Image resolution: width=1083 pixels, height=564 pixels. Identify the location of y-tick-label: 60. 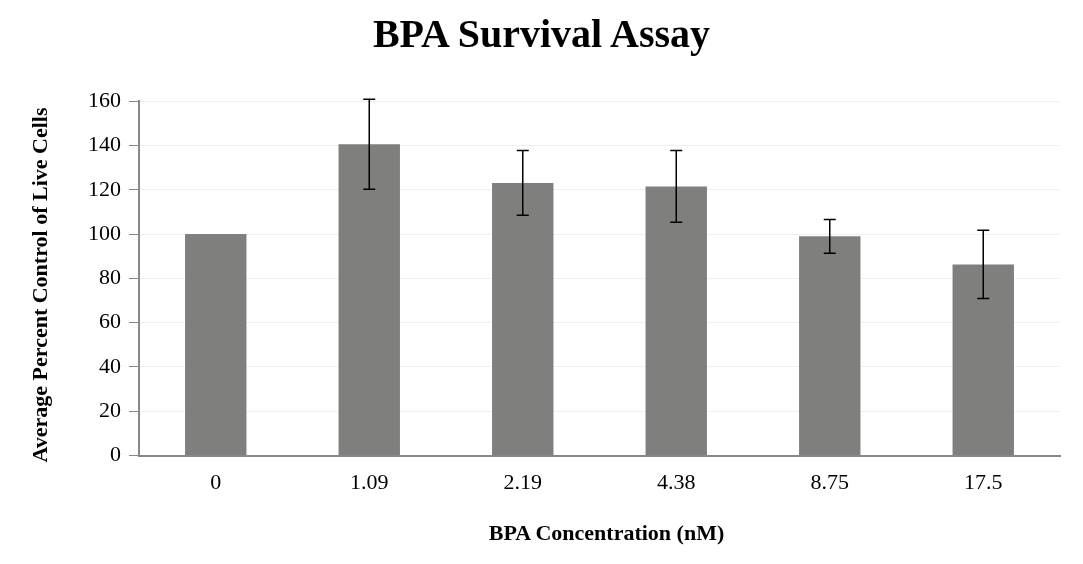
(110, 321).